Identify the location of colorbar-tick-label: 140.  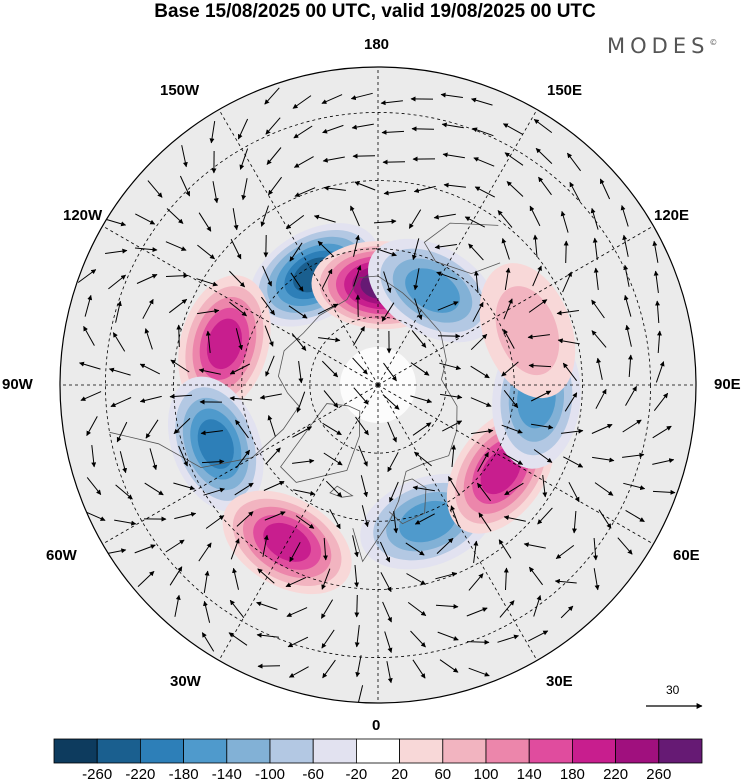
(529, 774).